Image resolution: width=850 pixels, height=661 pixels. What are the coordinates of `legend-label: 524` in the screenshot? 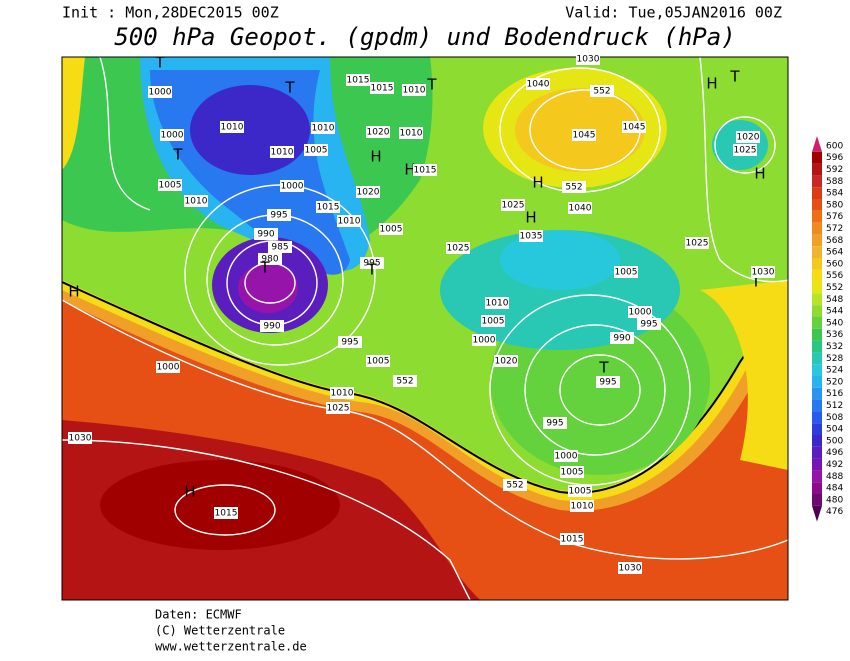 It's located at (834, 371).